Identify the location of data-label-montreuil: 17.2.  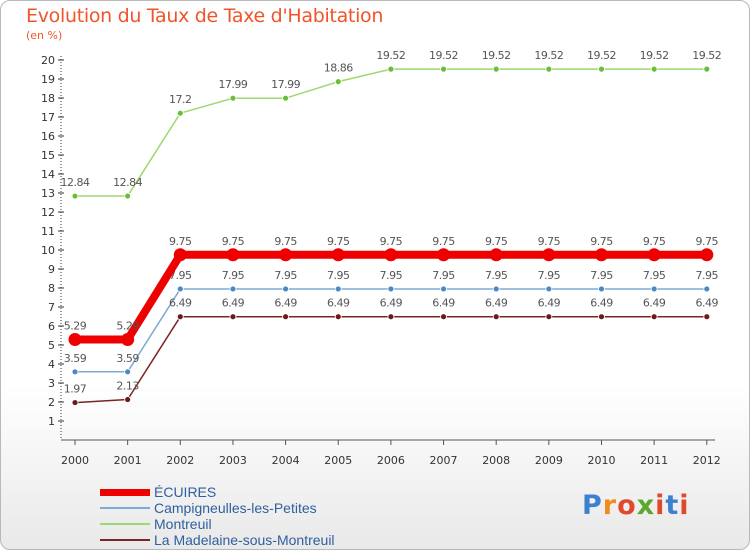
(180, 99).